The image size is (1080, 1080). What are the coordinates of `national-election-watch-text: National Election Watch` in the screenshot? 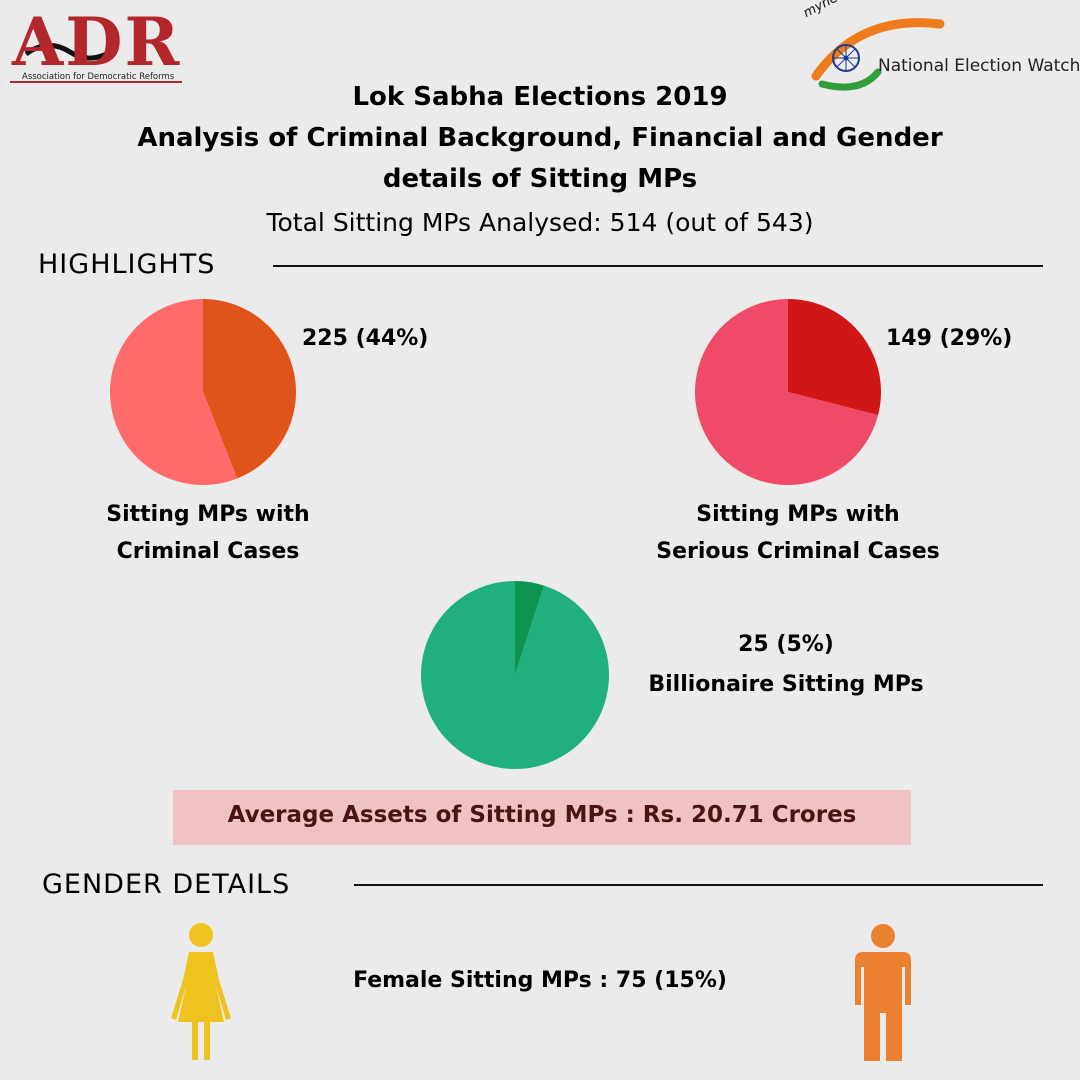 It's located at (979, 66).